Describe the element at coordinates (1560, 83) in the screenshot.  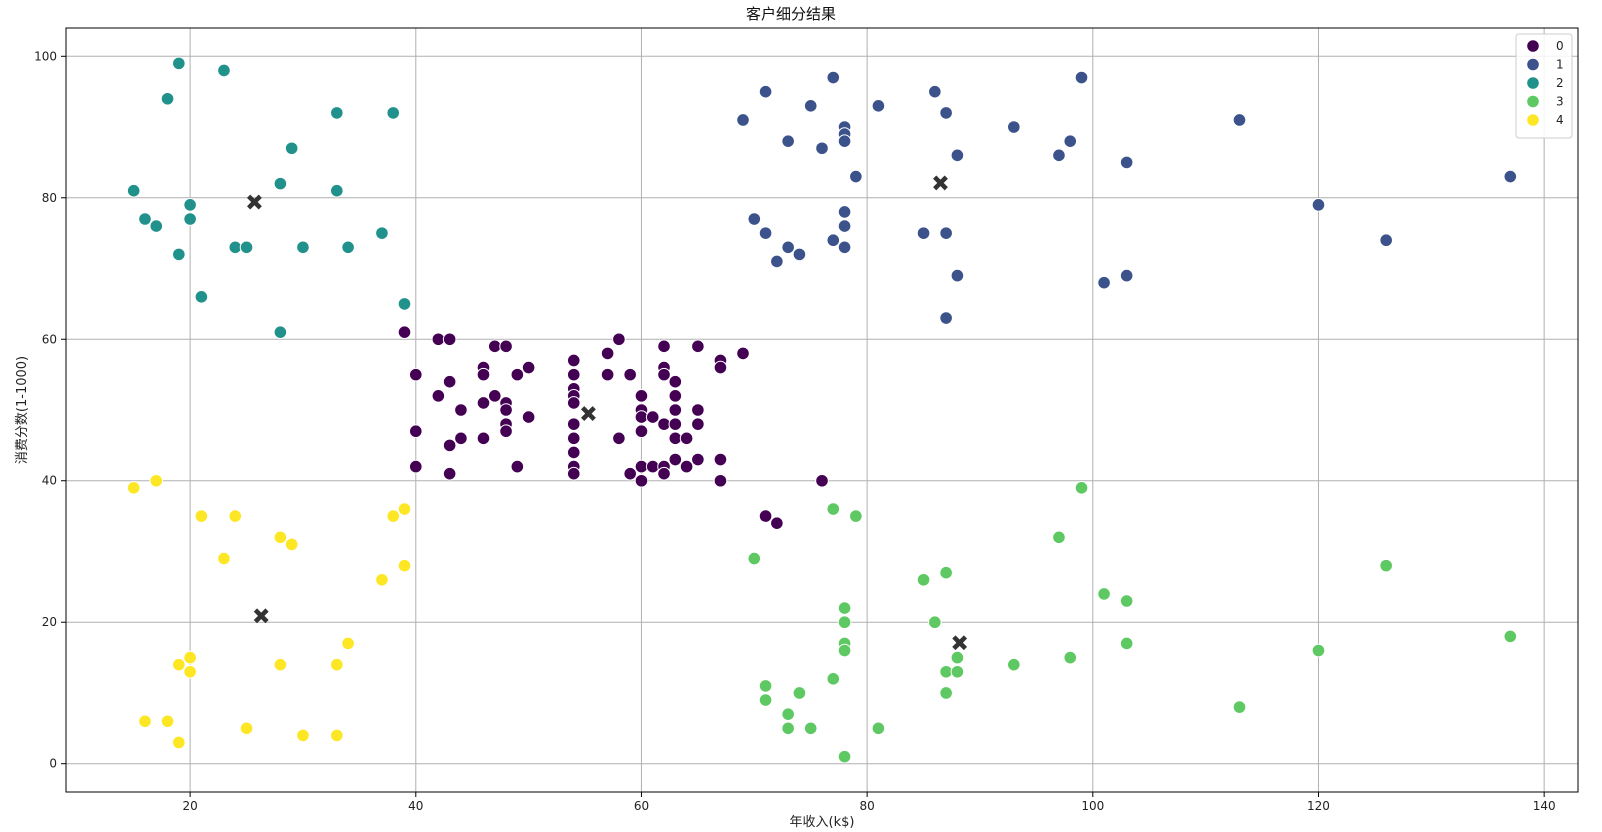
I see `legend-label-2: 2` at that location.